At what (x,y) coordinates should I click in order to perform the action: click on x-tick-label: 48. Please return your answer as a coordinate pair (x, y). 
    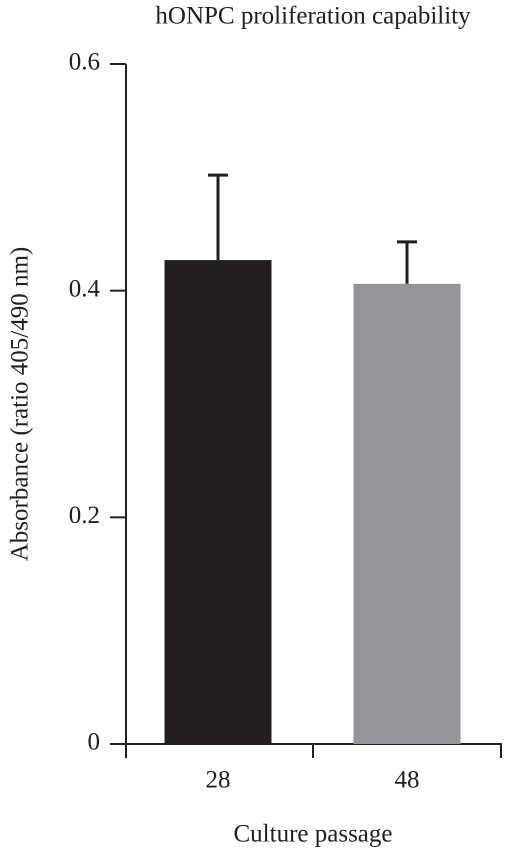
    Looking at the image, I should click on (407, 780).